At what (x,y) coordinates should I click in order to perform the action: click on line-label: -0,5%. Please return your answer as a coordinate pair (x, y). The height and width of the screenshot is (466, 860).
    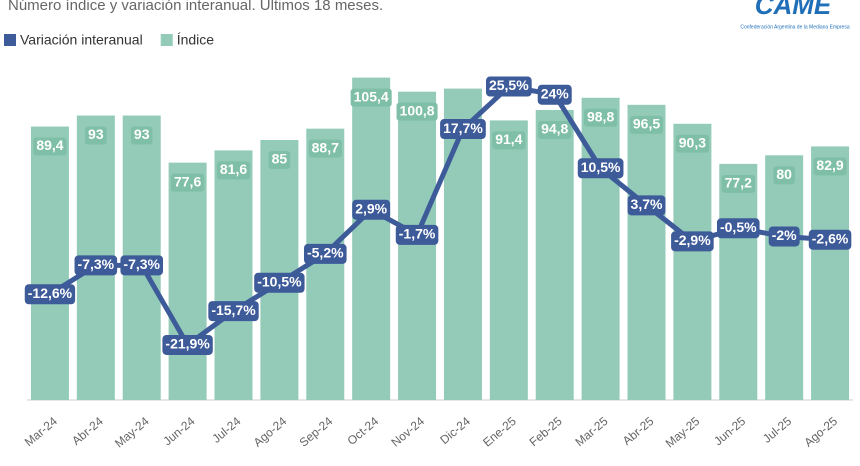
    Looking at the image, I should click on (738, 227).